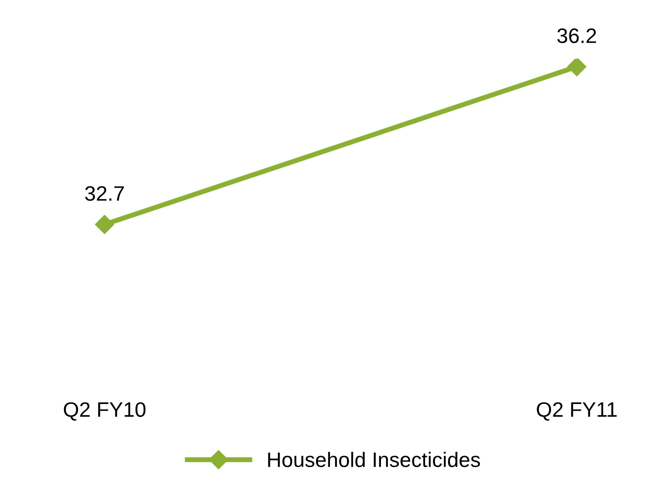  Describe the element at coordinates (105, 411) in the screenshot. I see `x-tick-label: Q2 FY10` at that location.